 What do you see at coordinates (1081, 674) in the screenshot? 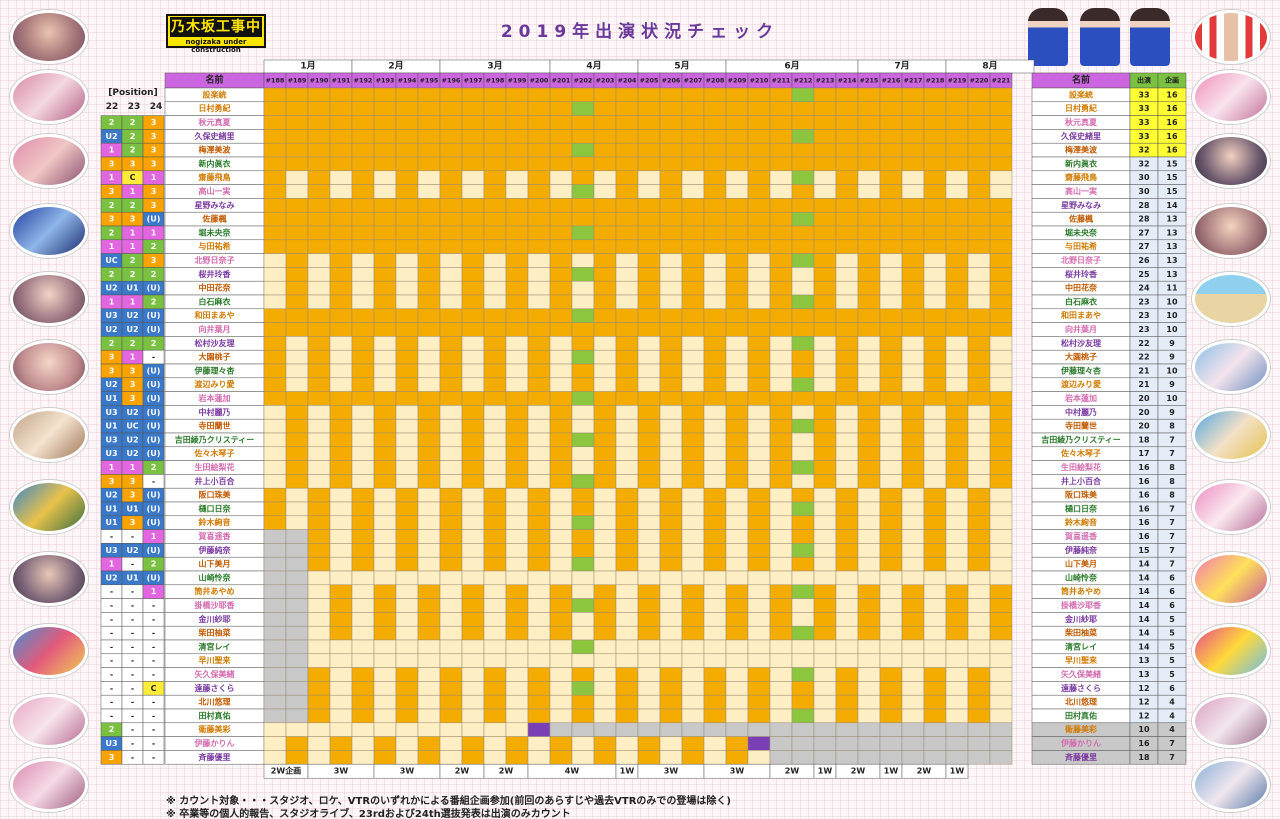
I see `right-member-name: 矢久保美緒` at bounding box center [1081, 674].